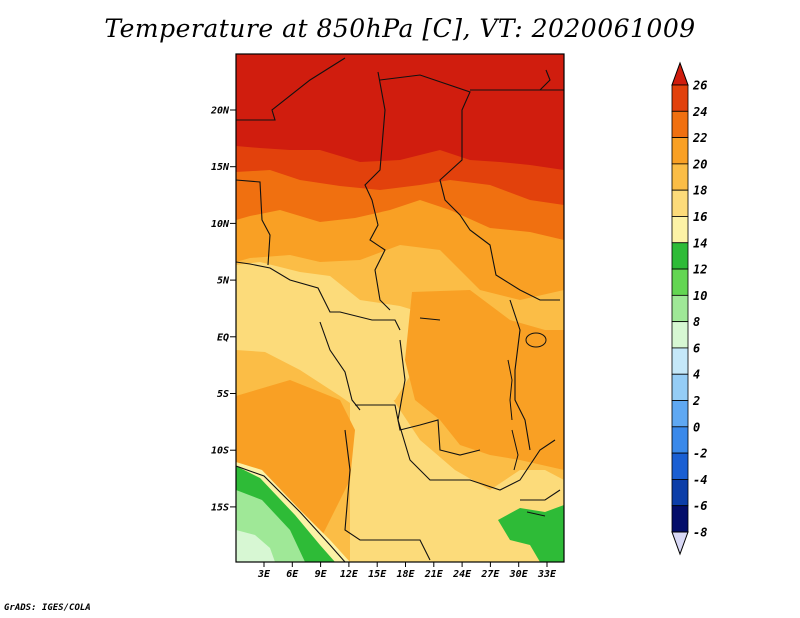  What do you see at coordinates (349, 574) in the screenshot?
I see `lon-tick-label: 12E` at bounding box center [349, 574].